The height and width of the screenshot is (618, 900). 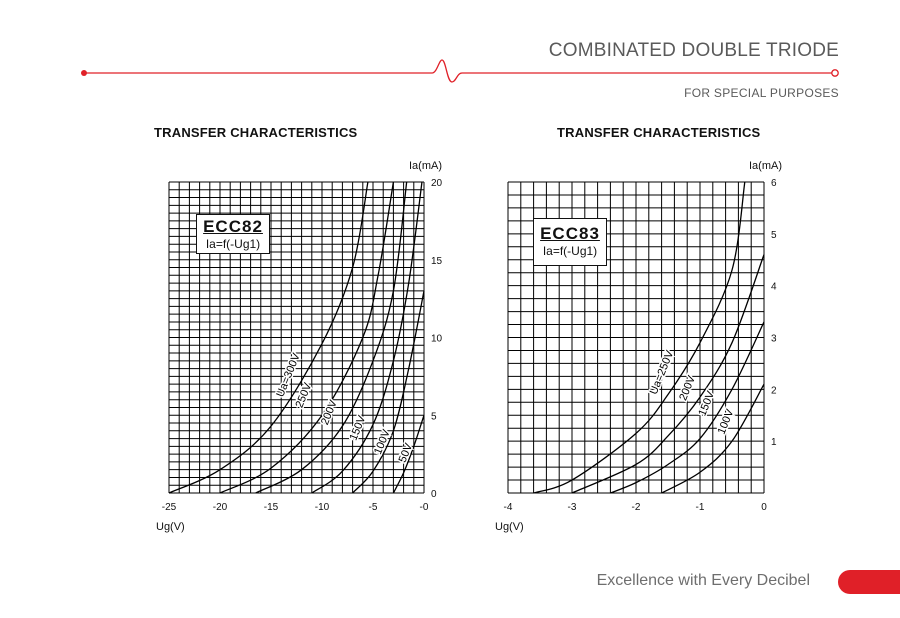 What do you see at coordinates (764, 507) in the screenshot?
I see `x-tick-label: 0` at bounding box center [764, 507].